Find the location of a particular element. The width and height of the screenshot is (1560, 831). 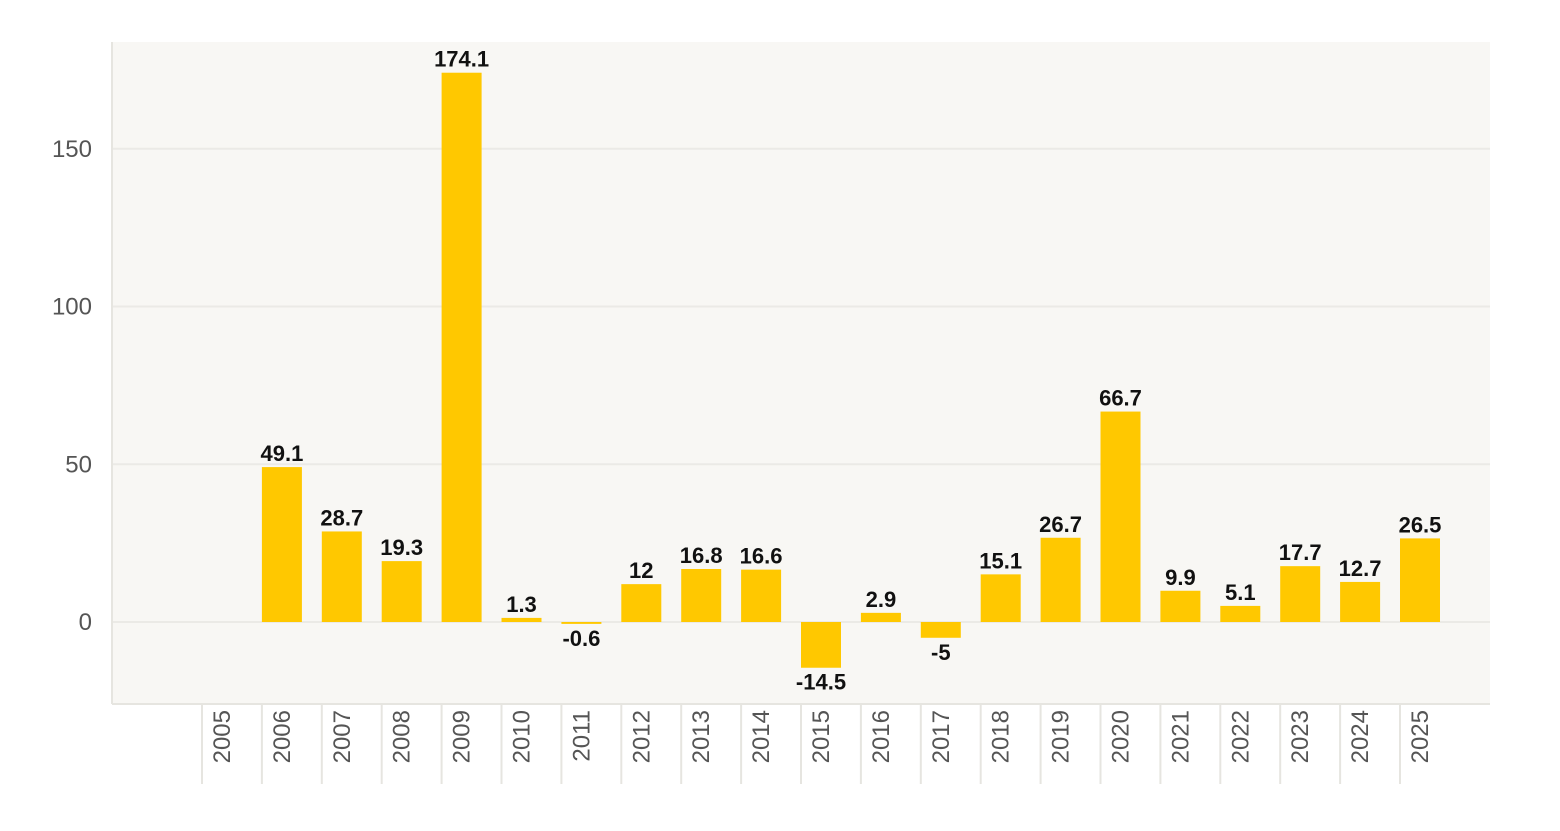

y-tick-label: 0 is located at coordinates (85, 622).